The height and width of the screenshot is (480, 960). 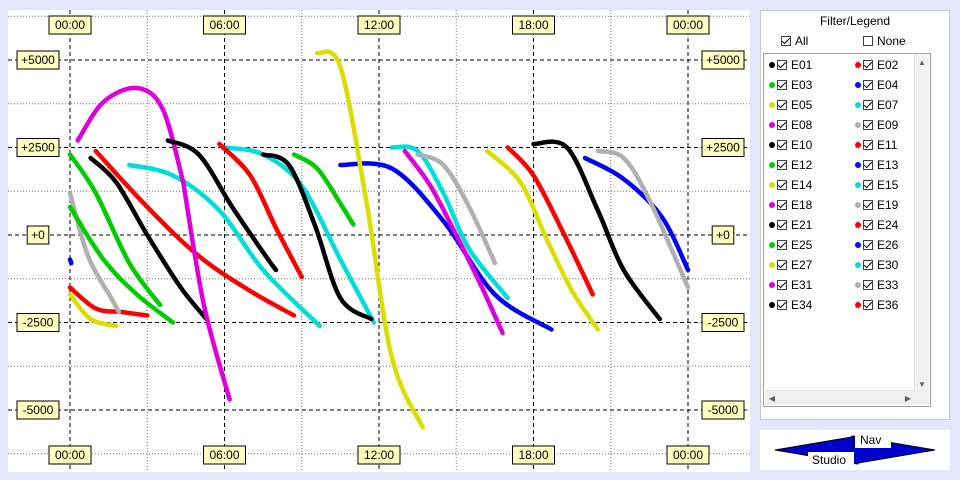 I want to click on legend-label: E03, so click(x=802, y=85).